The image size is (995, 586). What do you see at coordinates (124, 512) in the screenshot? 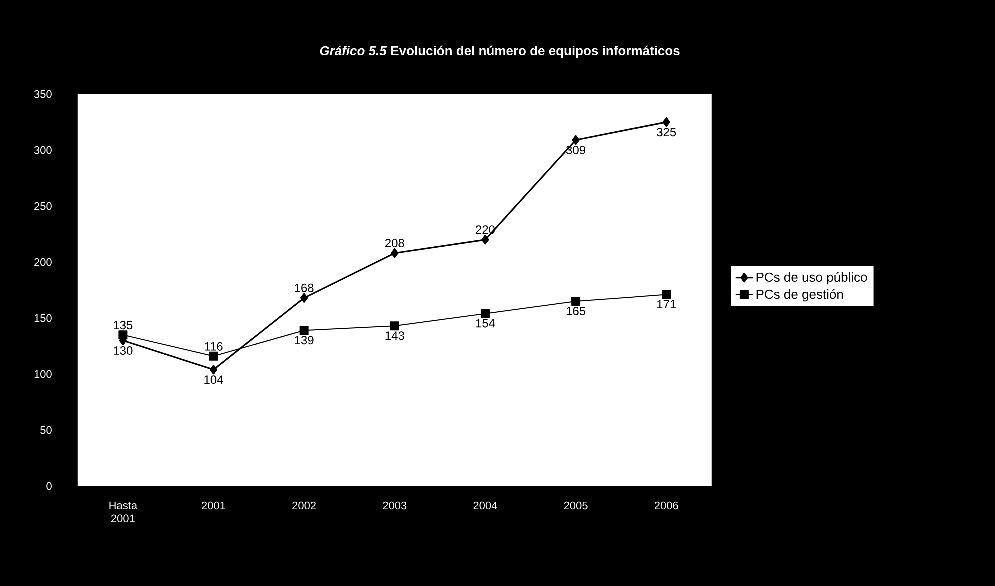
I see `x-tick-label: Hasta 2001` at bounding box center [124, 512].